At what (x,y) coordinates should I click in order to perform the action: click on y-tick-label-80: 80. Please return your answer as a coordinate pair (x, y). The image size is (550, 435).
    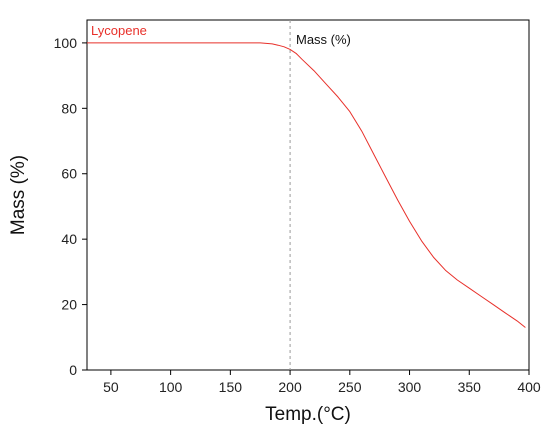
    Looking at the image, I should click on (69, 108).